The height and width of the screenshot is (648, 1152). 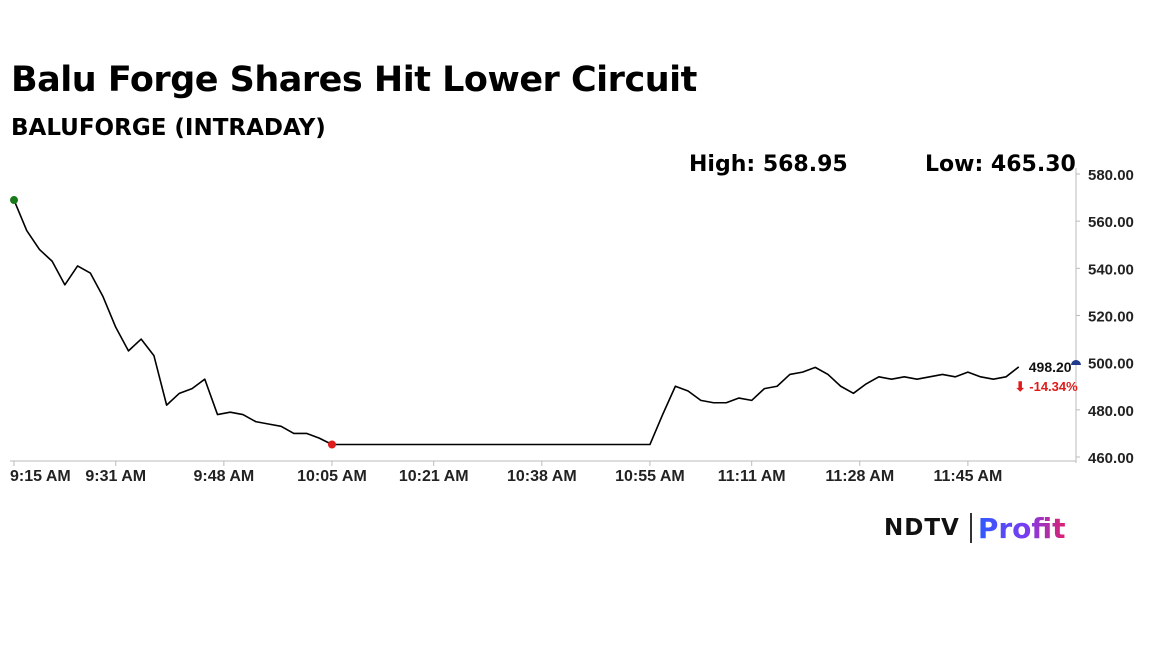 What do you see at coordinates (168, 128) in the screenshot?
I see `chart-subtitle: BALUFORGE (INTRADAY)` at bounding box center [168, 128].